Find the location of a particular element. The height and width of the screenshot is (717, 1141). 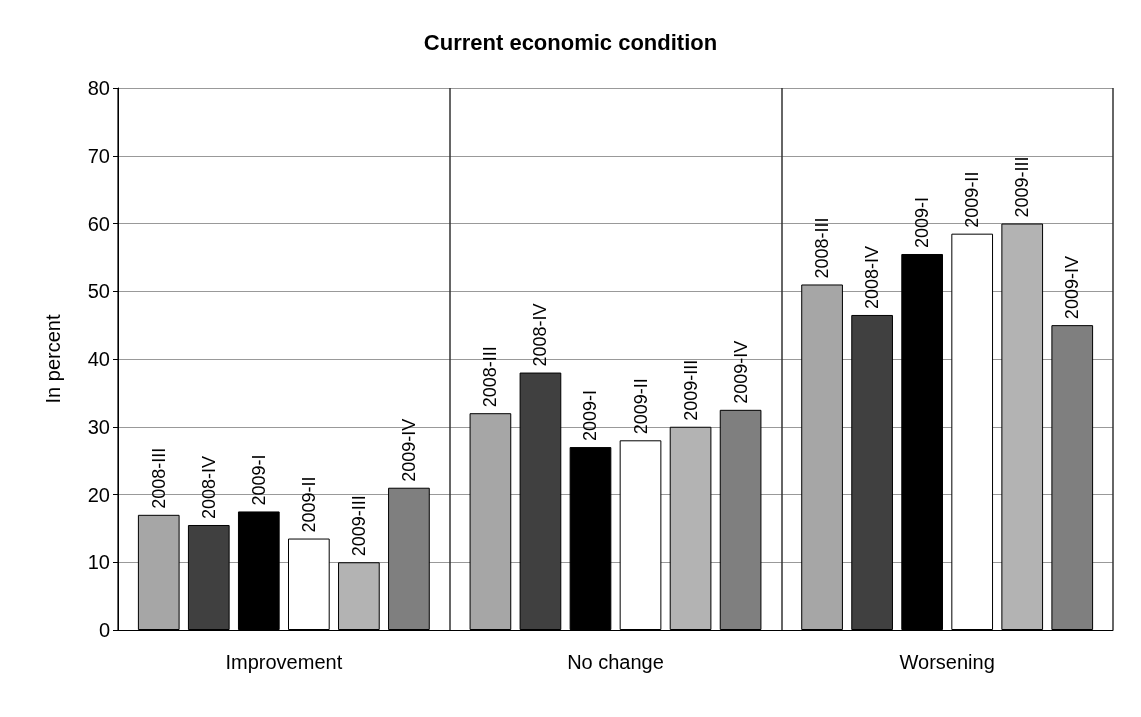

y-tick-label: 30 is located at coordinates (98, 426).